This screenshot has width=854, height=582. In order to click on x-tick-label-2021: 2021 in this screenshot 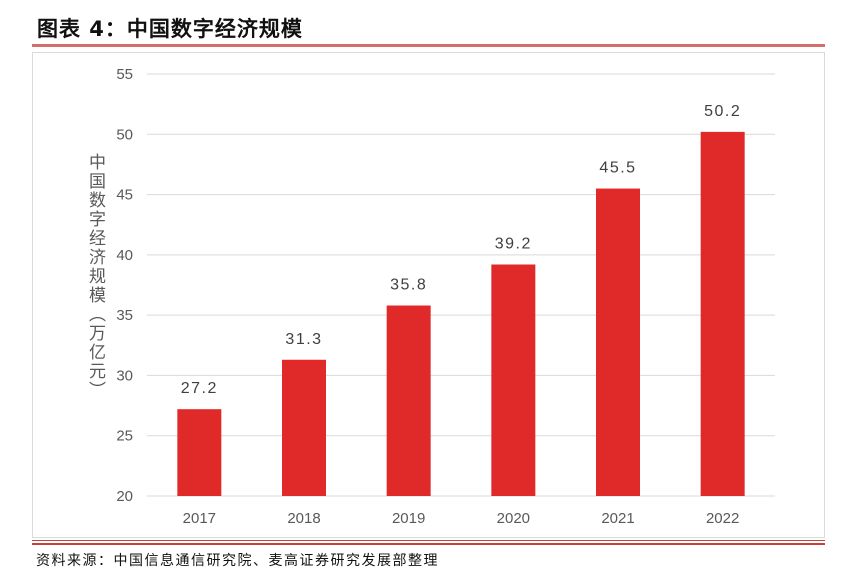, I will do `click(617, 518)`.